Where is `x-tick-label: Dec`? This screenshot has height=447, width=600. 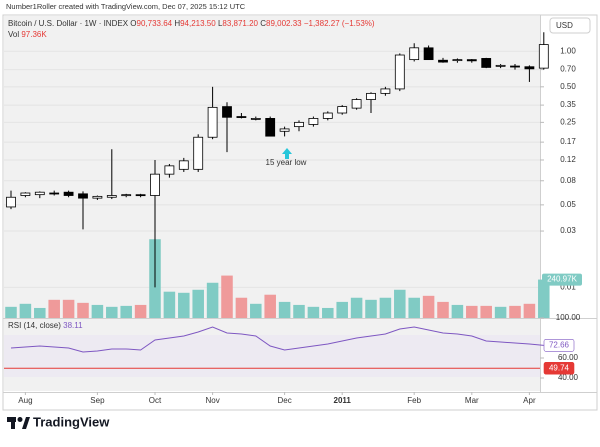 x-tick-label: Dec is located at coordinates (284, 400).